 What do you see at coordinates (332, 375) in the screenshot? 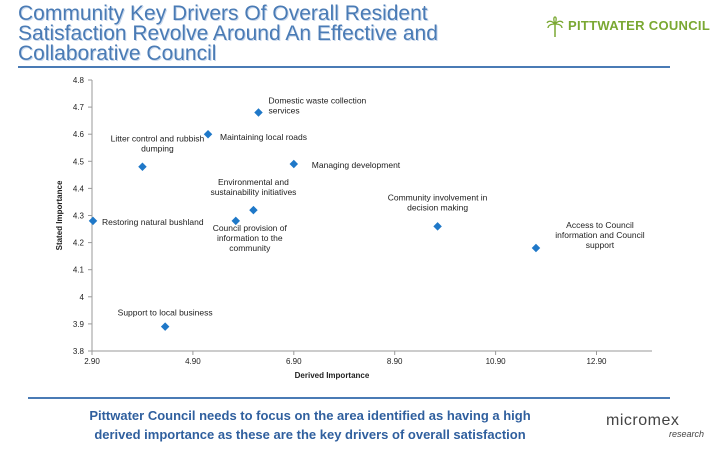
I see `x-axis-label: Derived Importance` at bounding box center [332, 375].